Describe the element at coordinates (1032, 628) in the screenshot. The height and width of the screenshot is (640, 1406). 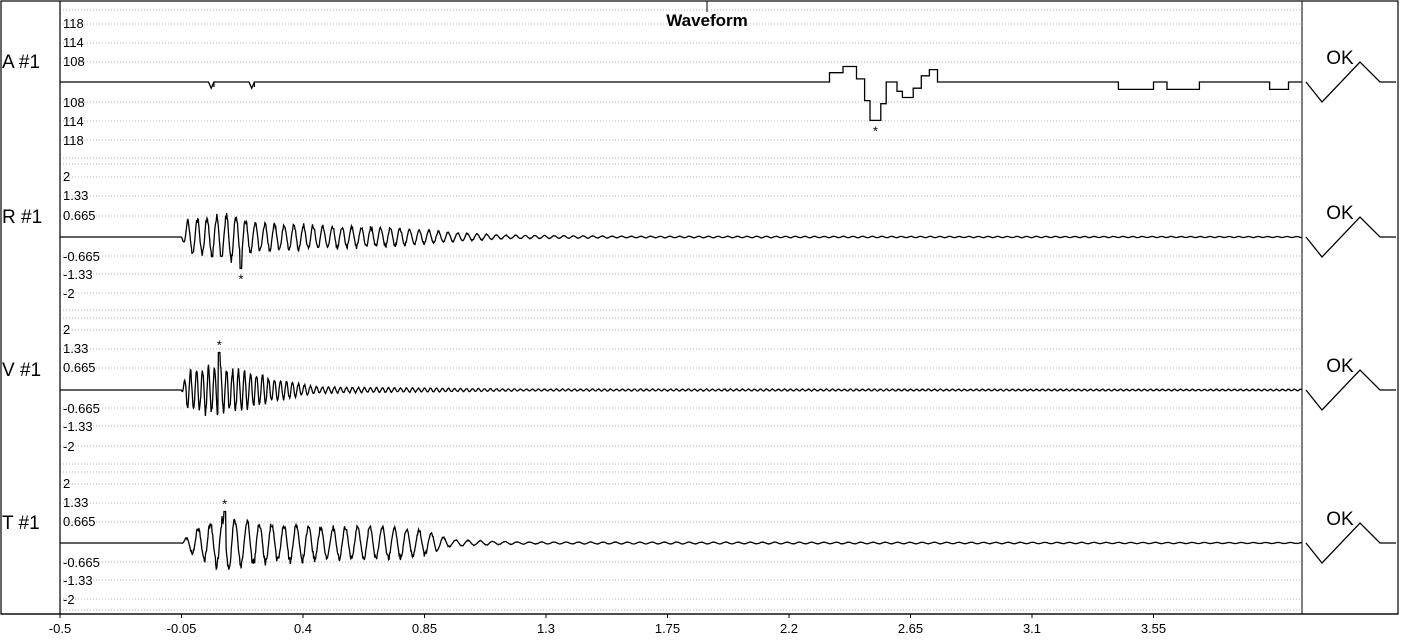
I see `x-tick-label: 3.1` at that location.